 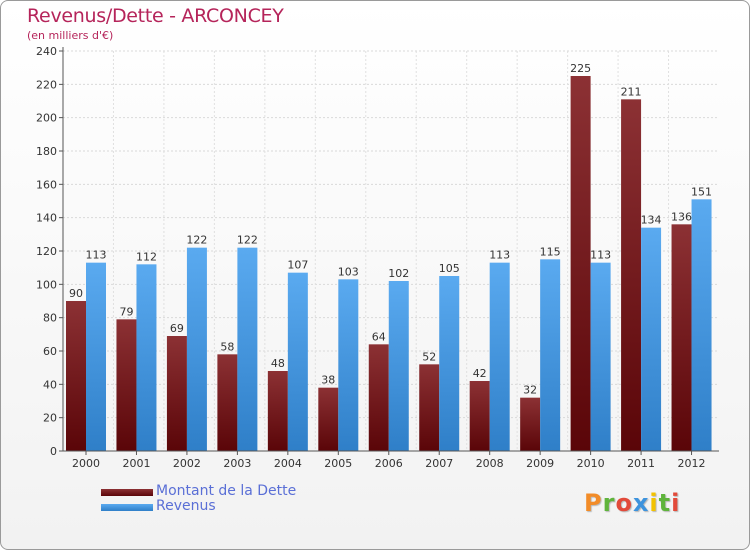 What do you see at coordinates (651, 220) in the screenshot?
I see `data-label-revenus-2011: 134` at bounding box center [651, 220].